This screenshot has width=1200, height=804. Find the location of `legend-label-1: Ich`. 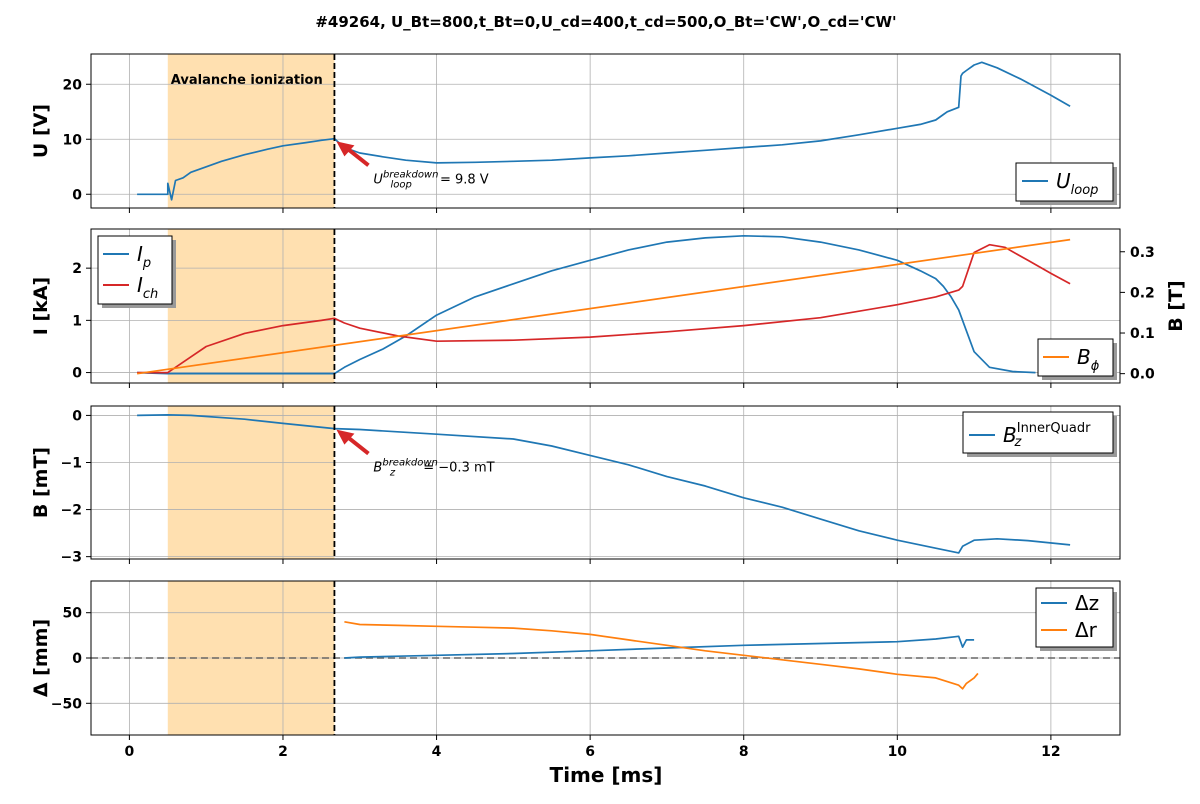

legend-label-1: Ich is located at coordinates (147, 287).